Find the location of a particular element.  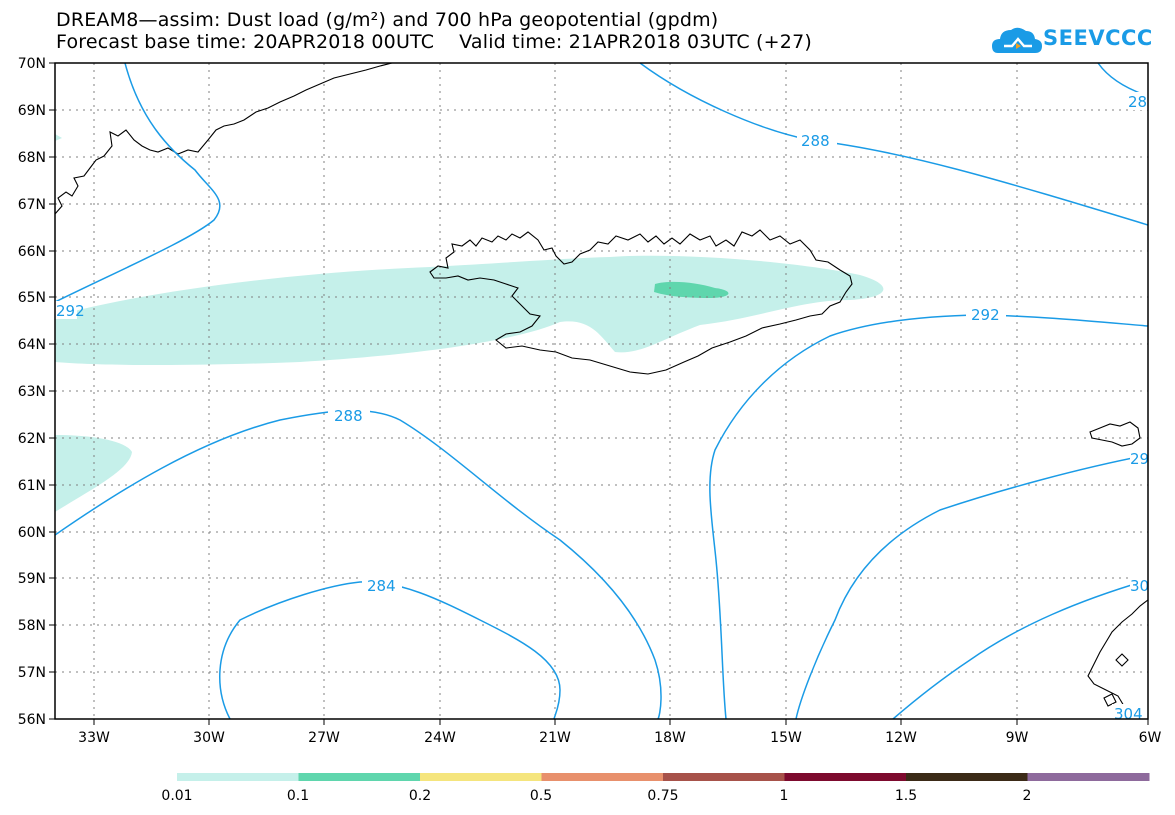

lon-label: 21W is located at coordinates (555, 738).